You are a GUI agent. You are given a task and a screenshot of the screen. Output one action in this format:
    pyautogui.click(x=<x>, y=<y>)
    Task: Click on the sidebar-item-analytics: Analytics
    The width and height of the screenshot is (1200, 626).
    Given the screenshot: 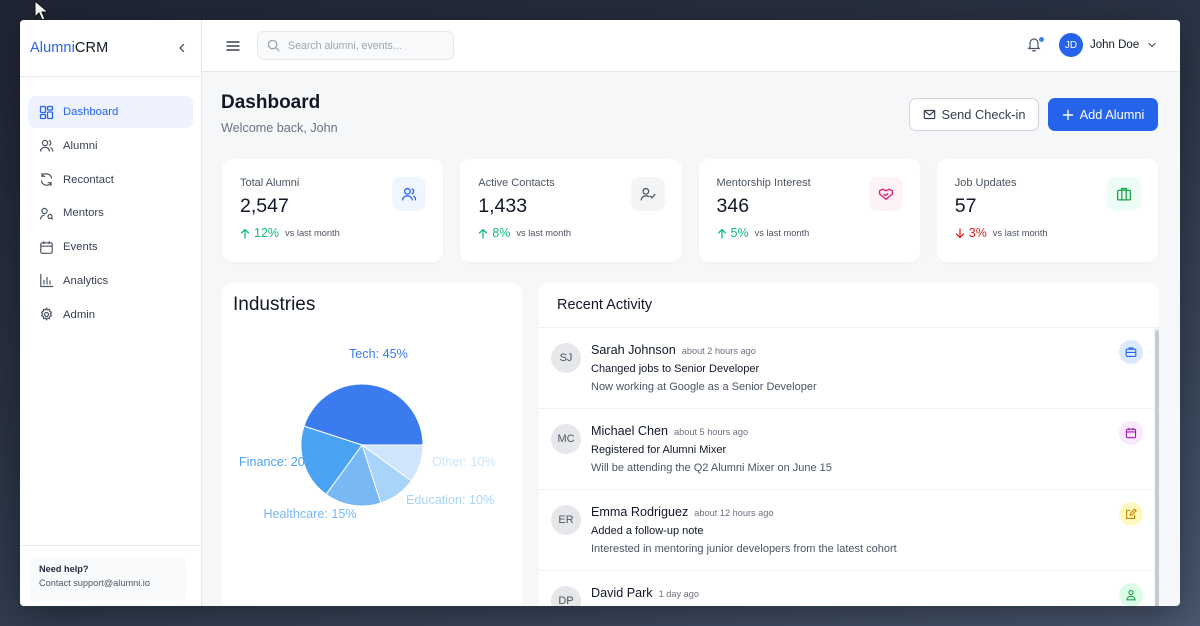 What is the action you would take?
    pyautogui.click(x=110, y=281)
    